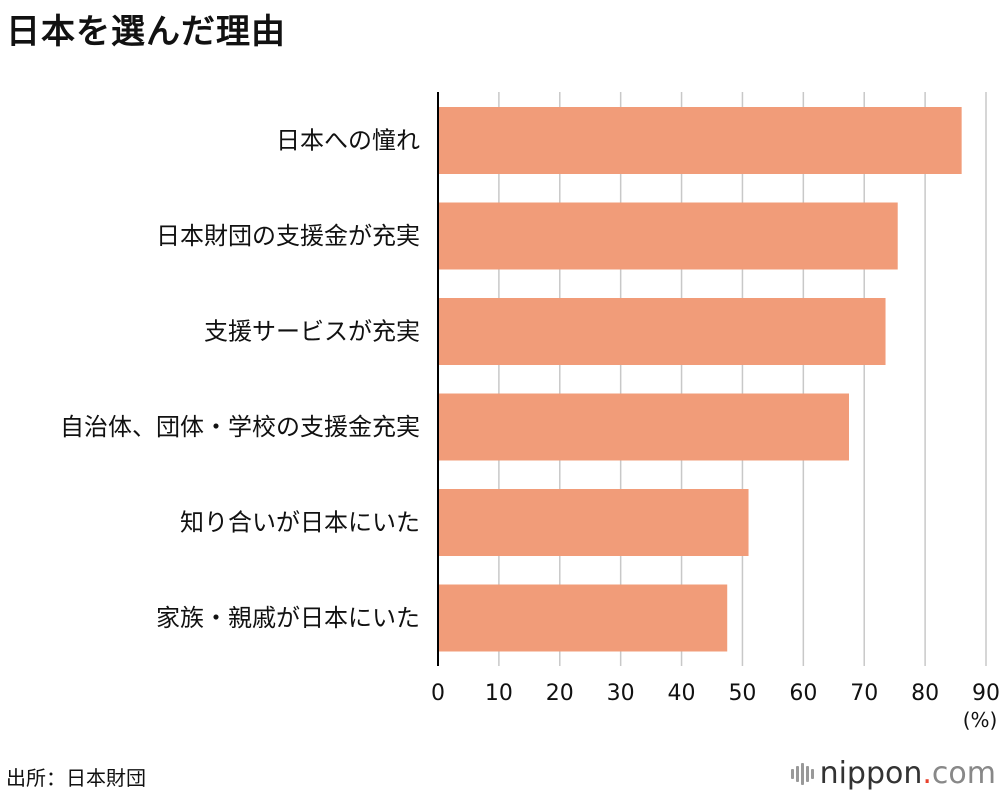 The height and width of the screenshot is (796, 1000). I want to click on nippon-logo: nippon. com, so click(893, 773).